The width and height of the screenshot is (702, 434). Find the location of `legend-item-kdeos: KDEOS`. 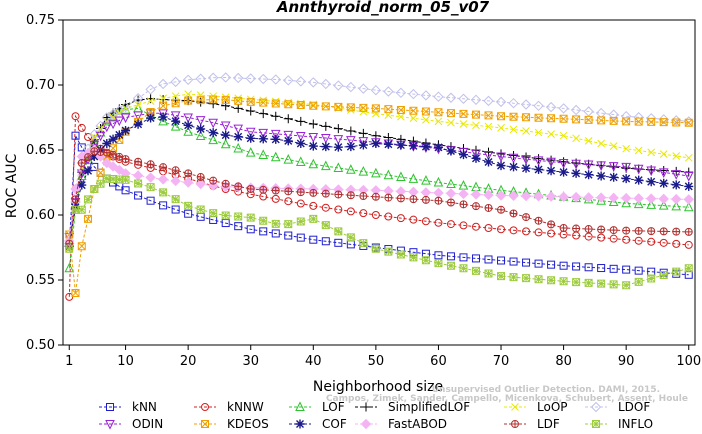

legend-item-kdeos: KDEOS is located at coordinates (231, 424).